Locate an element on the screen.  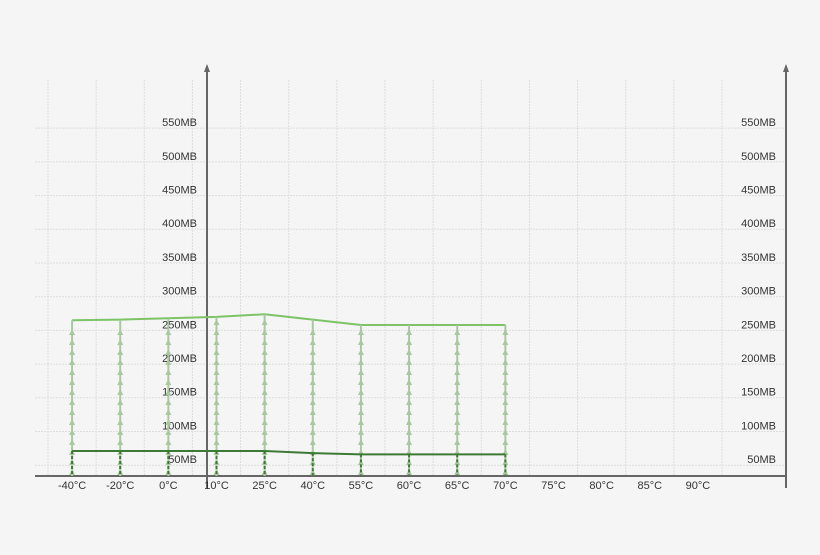
y2-tick-label: 450MB is located at coordinates (758, 190).